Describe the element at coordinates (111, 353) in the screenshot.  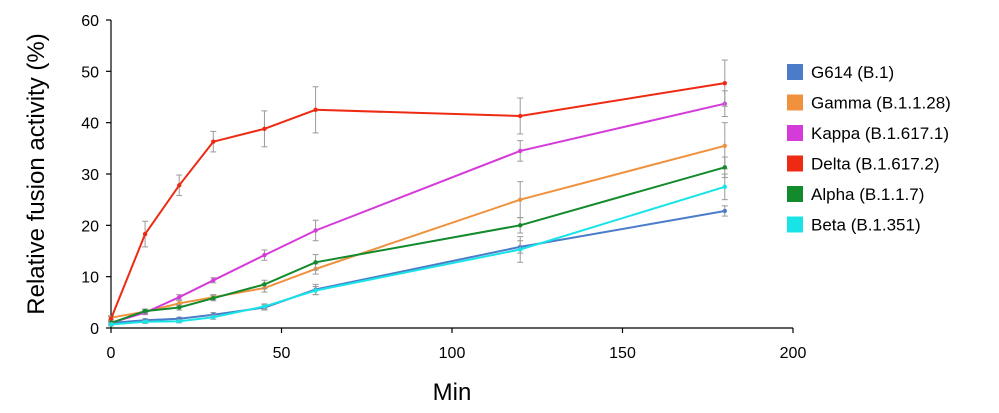
I see `x-tick-label: 0` at that location.